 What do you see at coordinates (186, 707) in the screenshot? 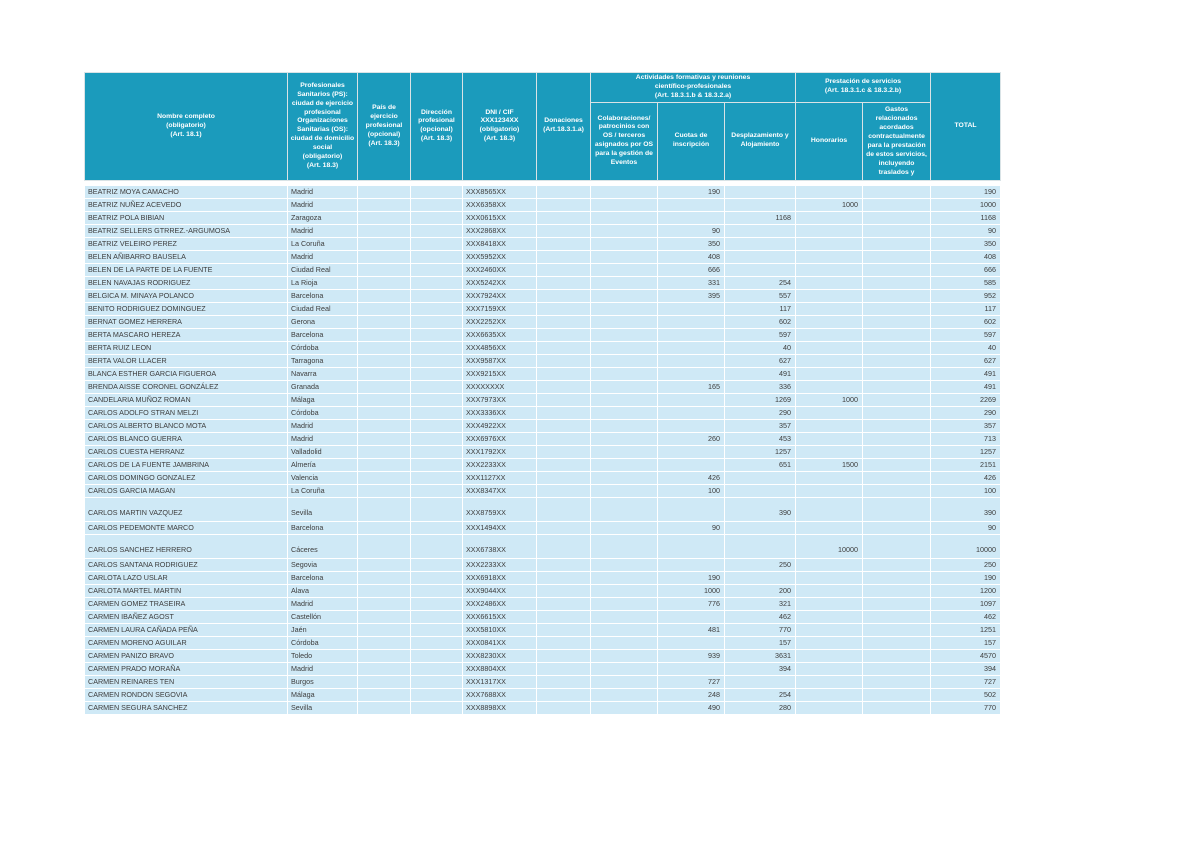
I see `cell-name: CARMEN SEGURA SANCHEZ` at bounding box center [186, 707].